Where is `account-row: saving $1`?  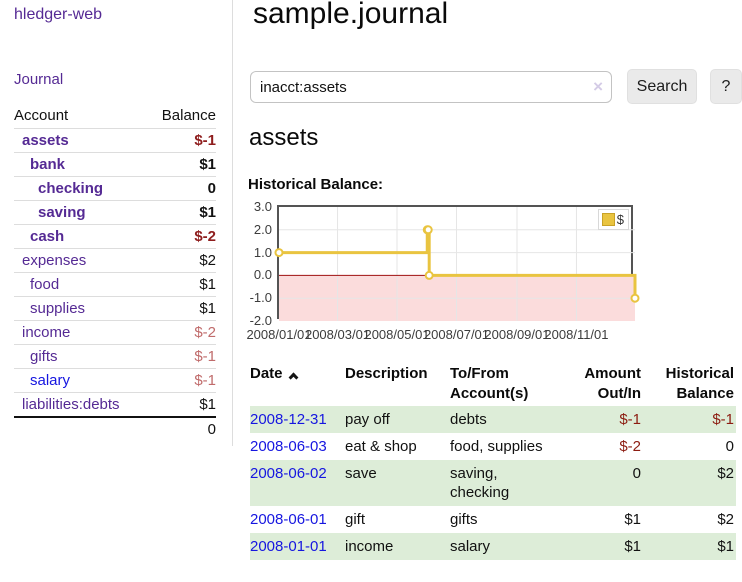 account-row: saving $1 is located at coordinates (115, 212).